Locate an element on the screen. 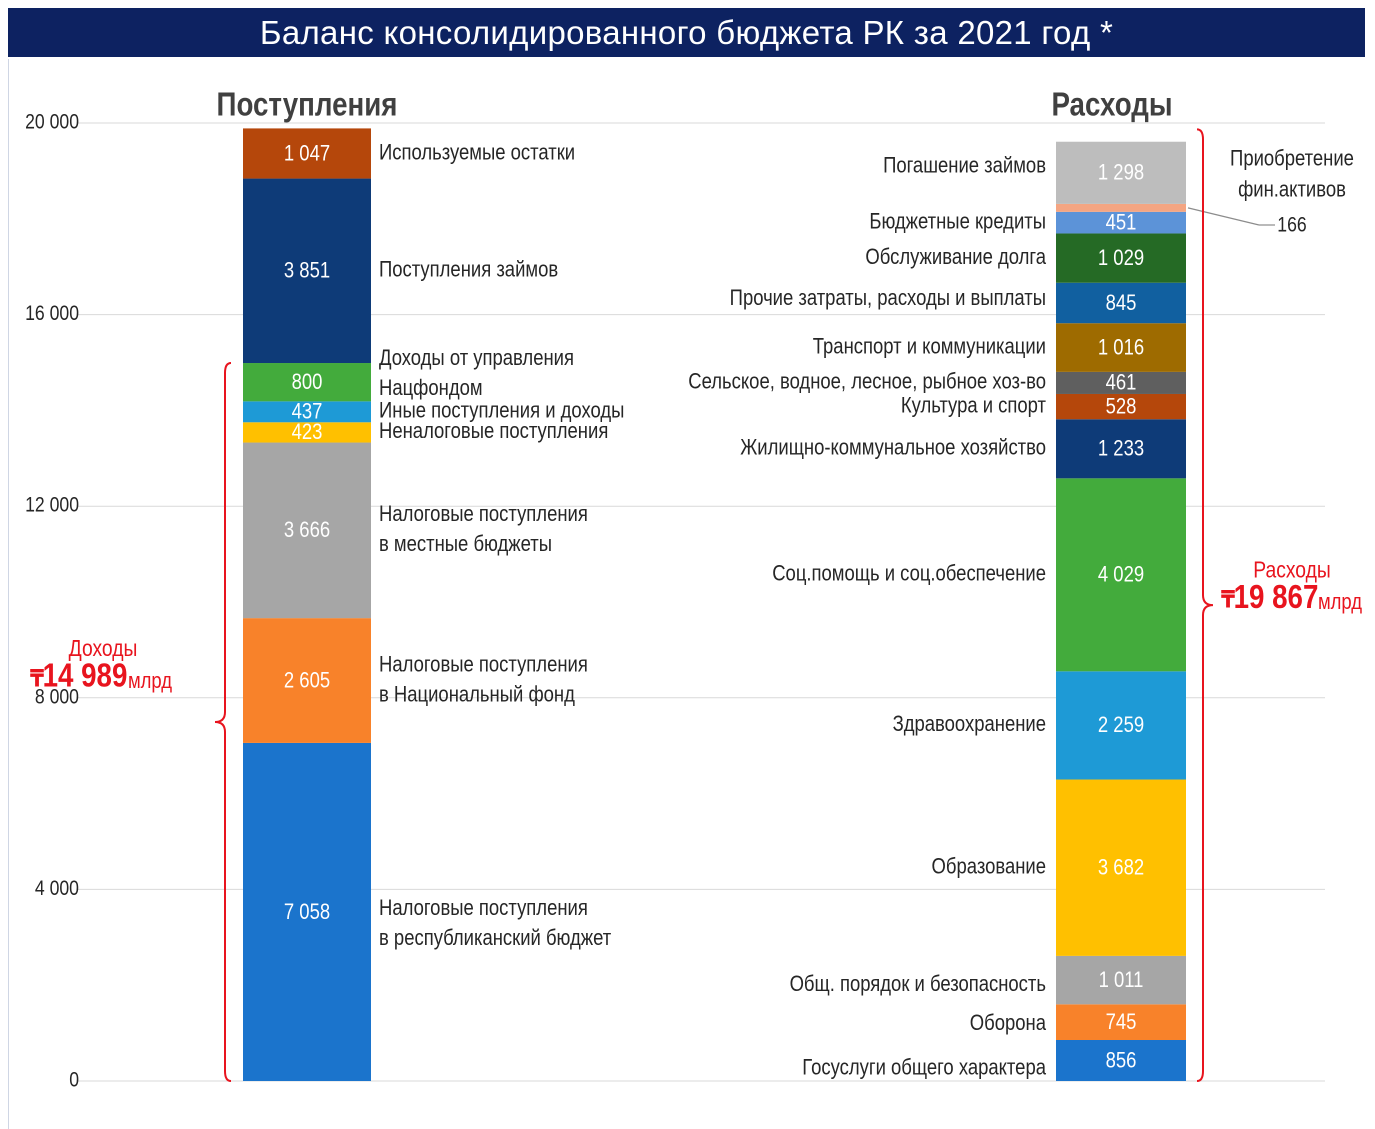  expense-annotation-label: Расходы is located at coordinates (1292, 570).